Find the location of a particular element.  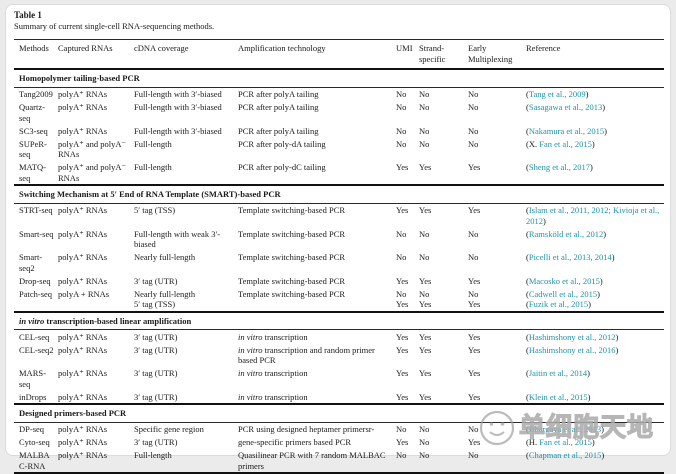

cell-captured-rnas: polyA⁺ and polyA⁻ RNAs is located at coordinates (96, 173).